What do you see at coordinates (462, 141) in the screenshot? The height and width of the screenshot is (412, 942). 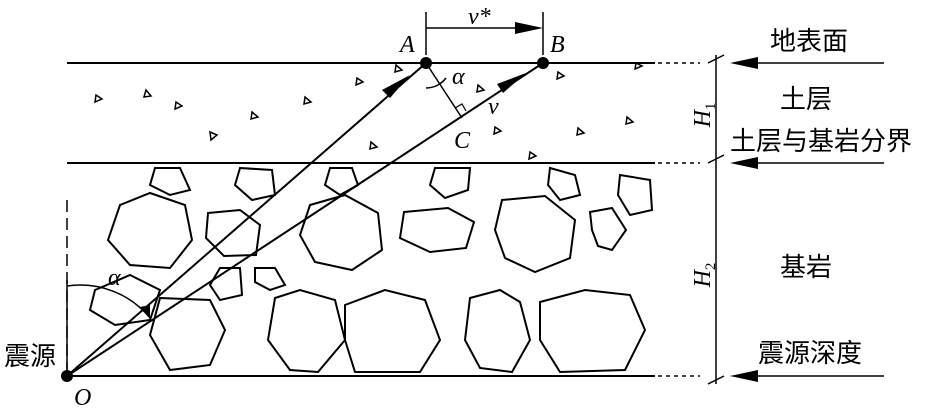 I see `label-C: C` at bounding box center [462, 141].